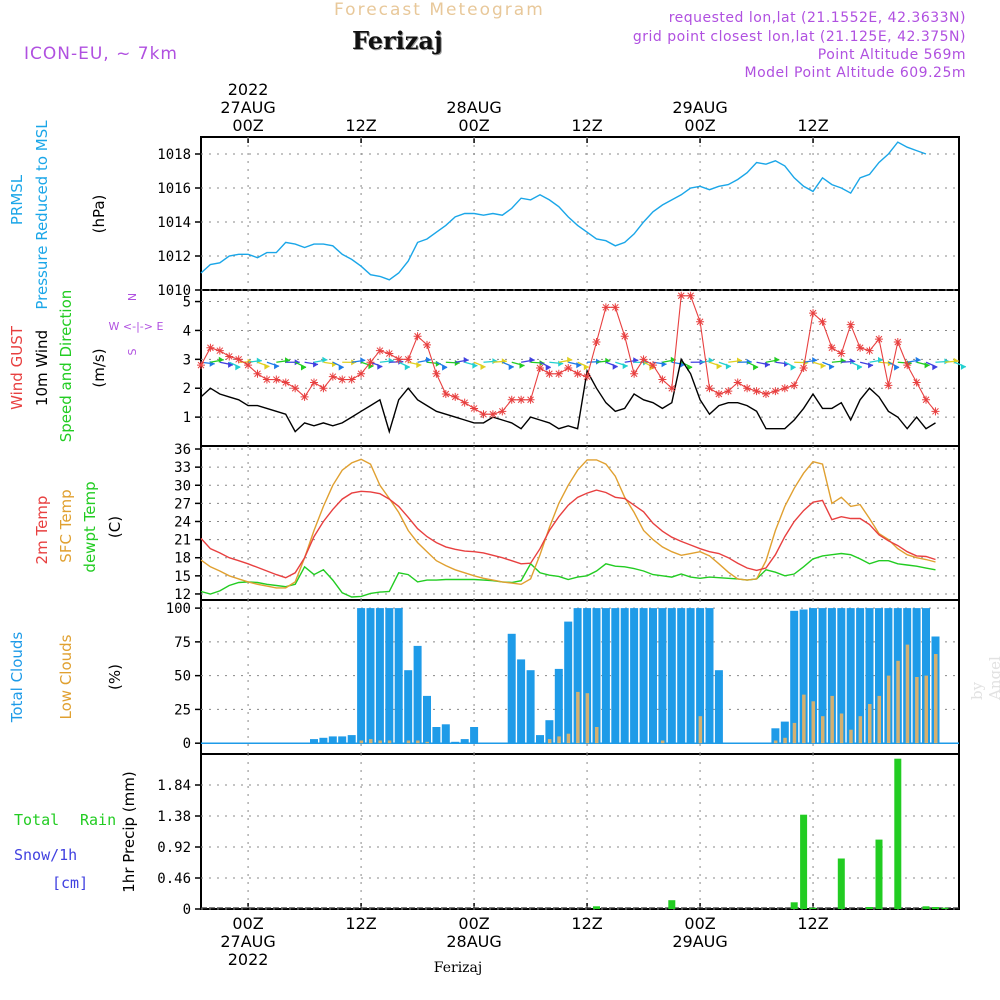 This screenshot has width=1000, height=1000. Describe the element at coordinates (136, 326) in the screenshot. I see `compass-west-east: W <-|-> E` at that location.